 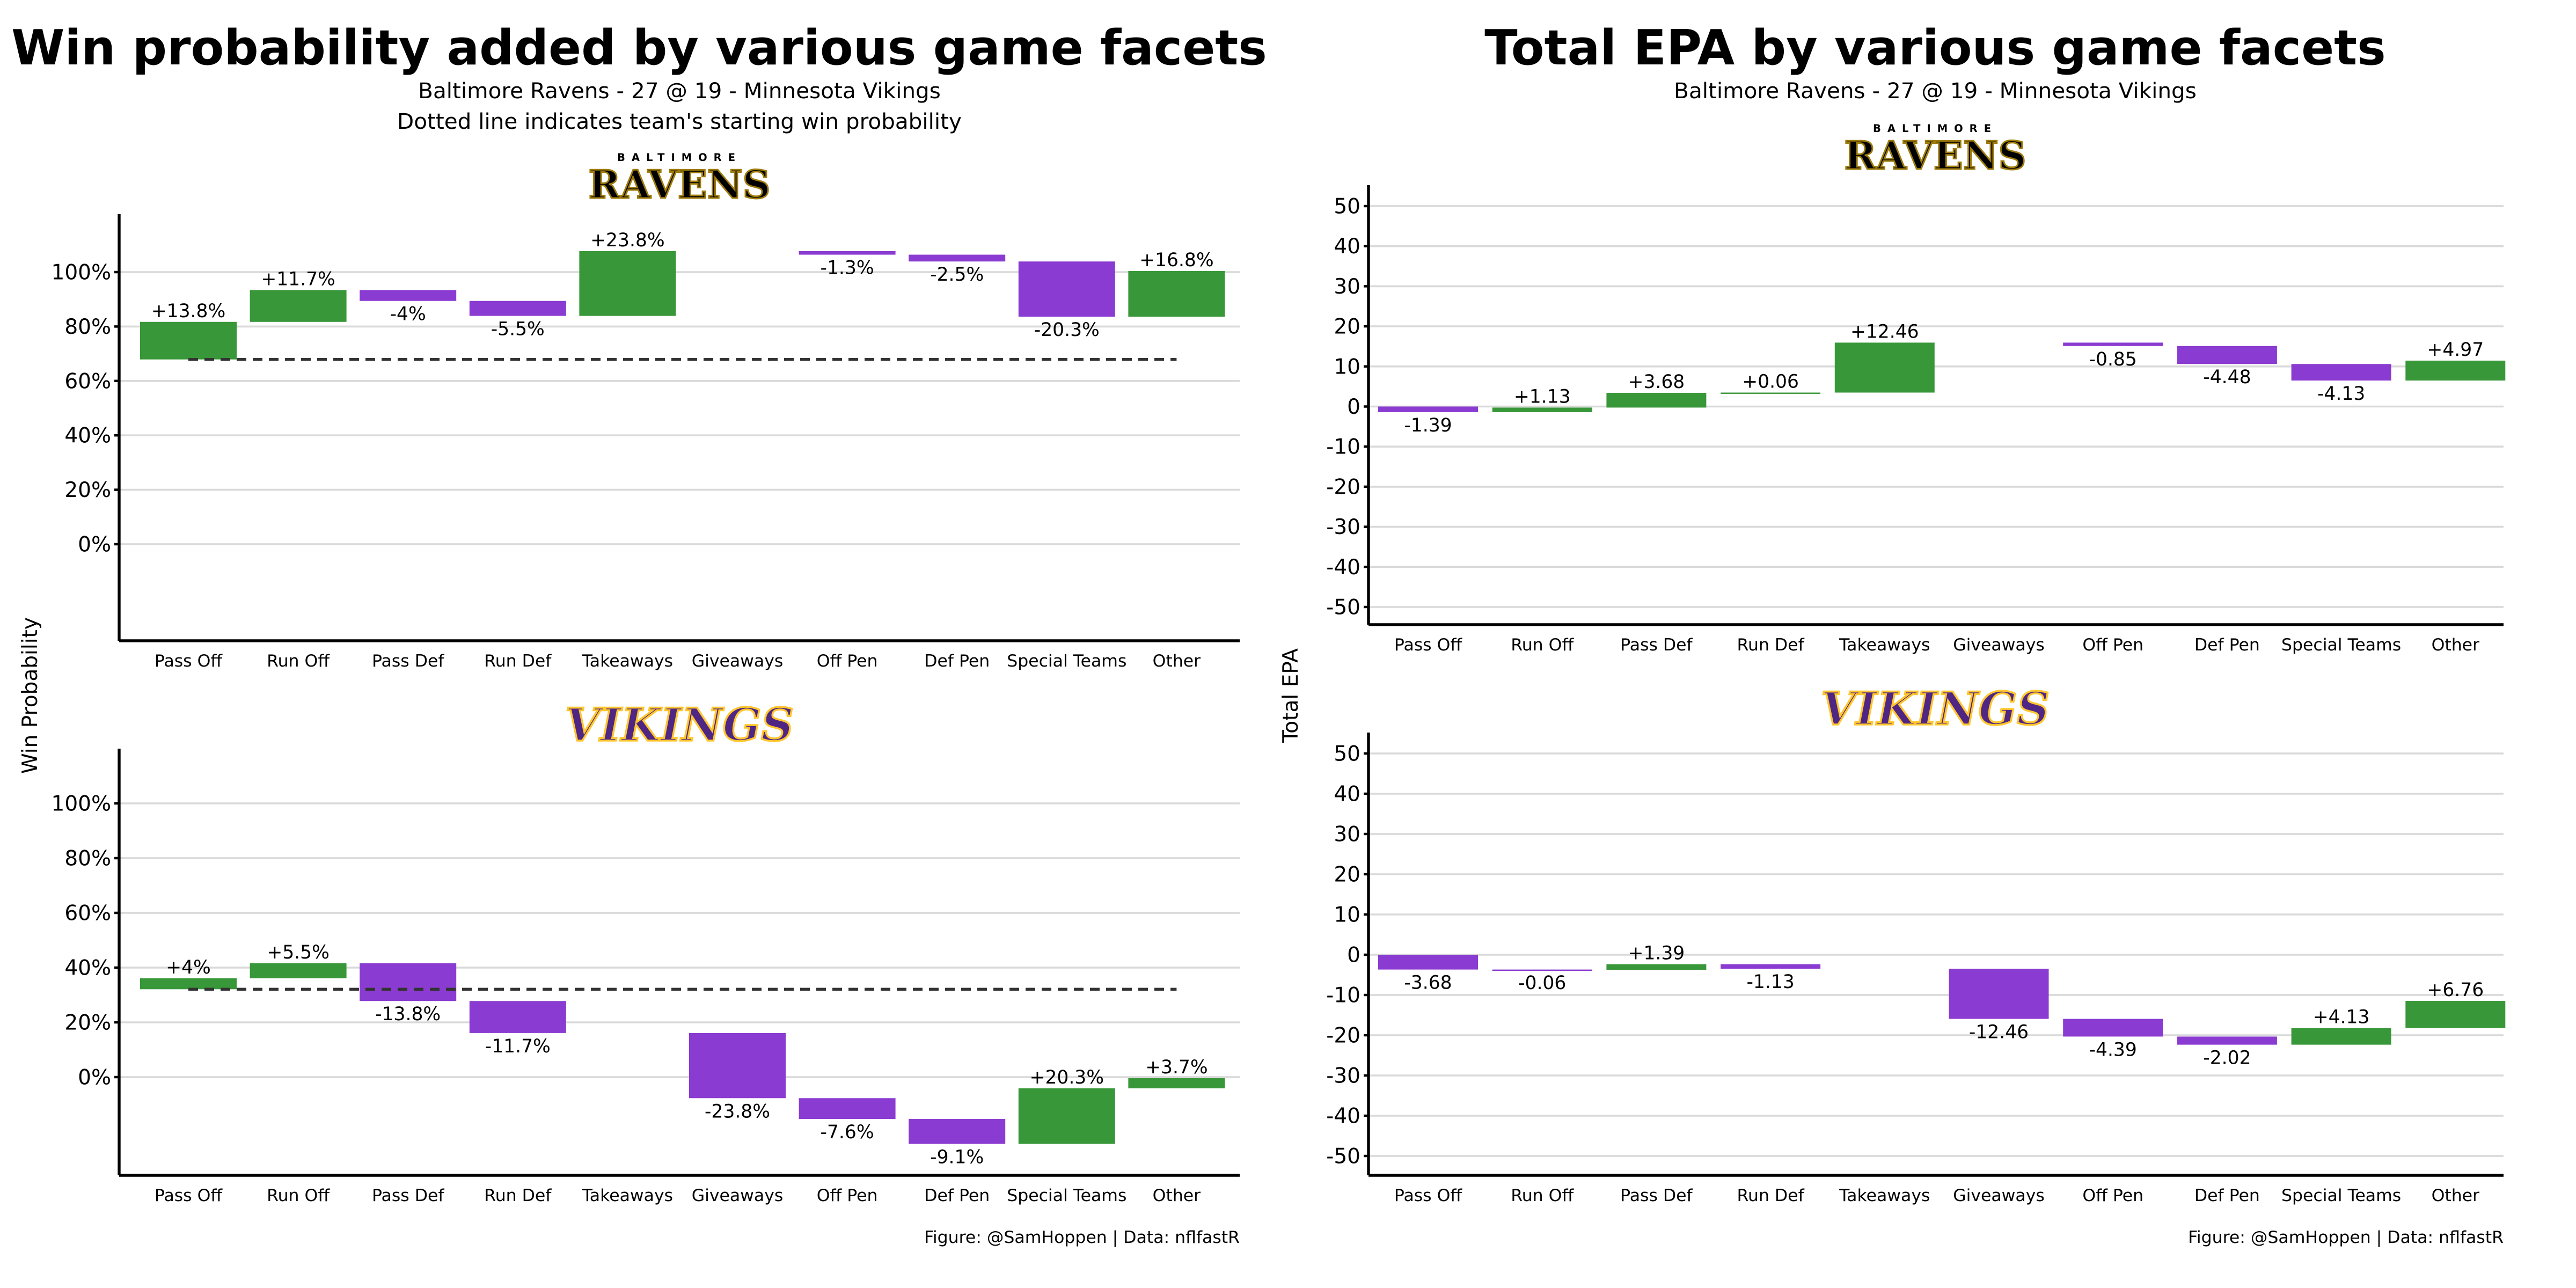 What do you see at coordinates (2346, 1237) in the screenshot?
I see `right-caption: Figure: @SamHoppen | Data: nflfastR` at bounding box center [2346, 1237].